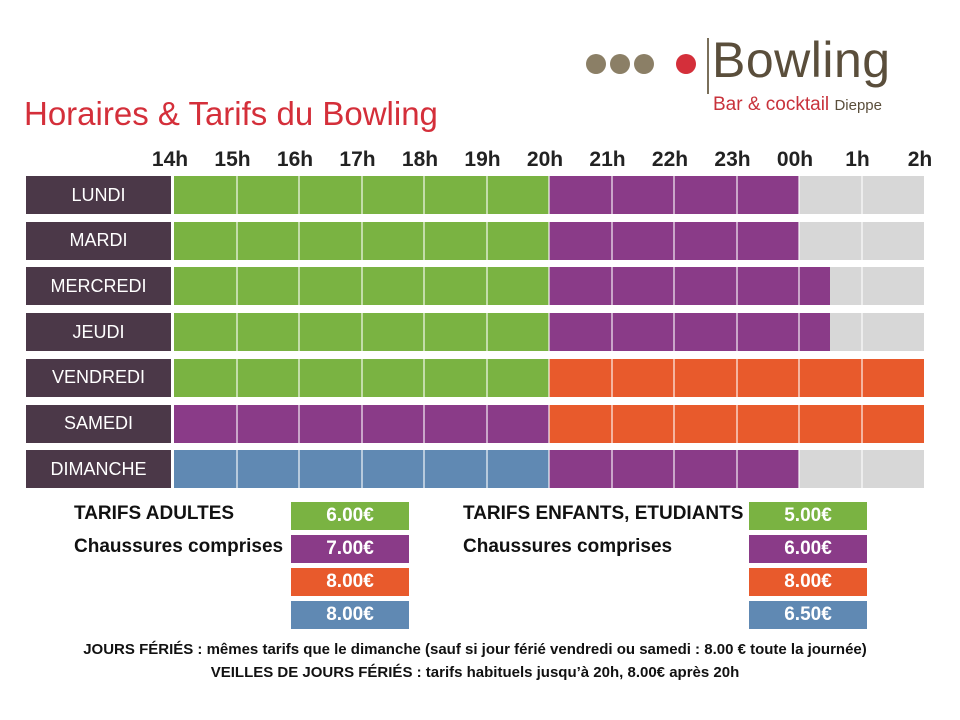  I want to click on hour-label: 15h, so click(232, 159).